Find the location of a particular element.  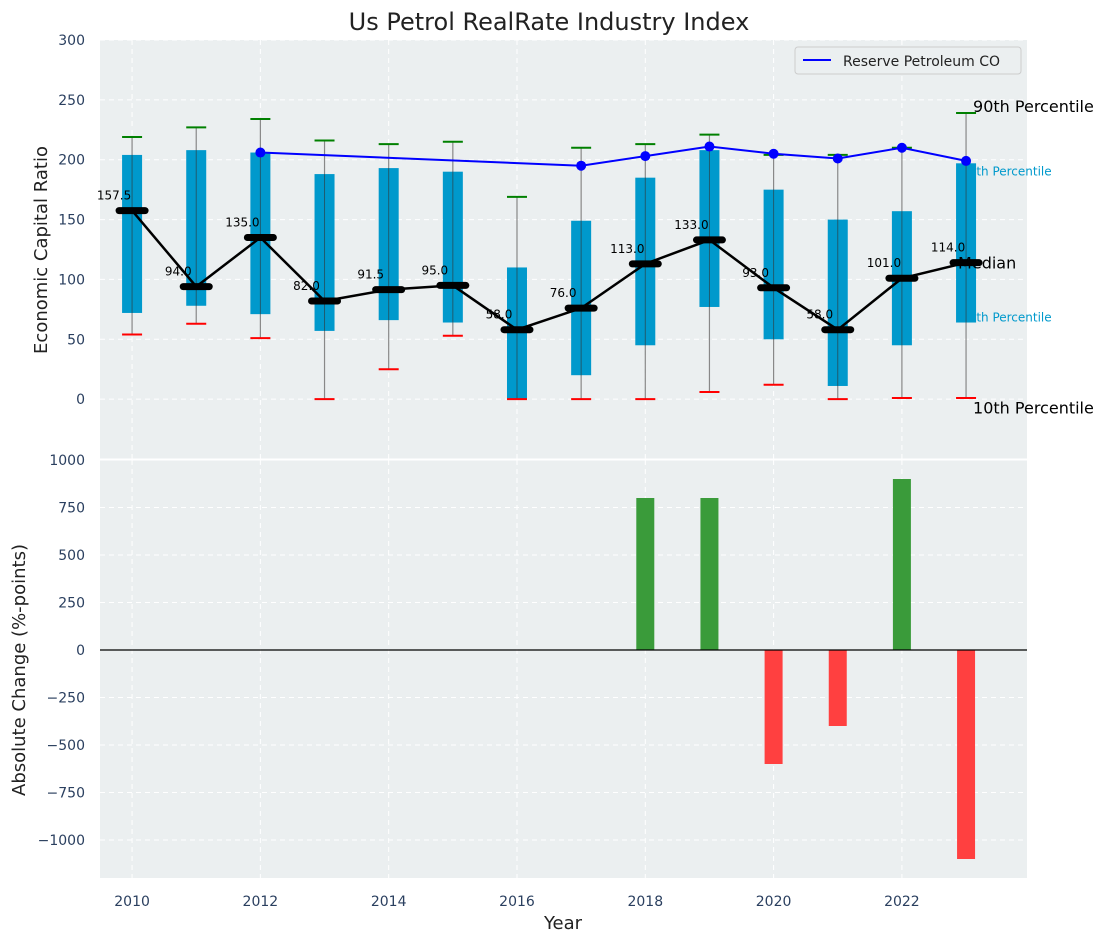

bottom-y-tick-label: −250 is located at coordinates (66, 699).